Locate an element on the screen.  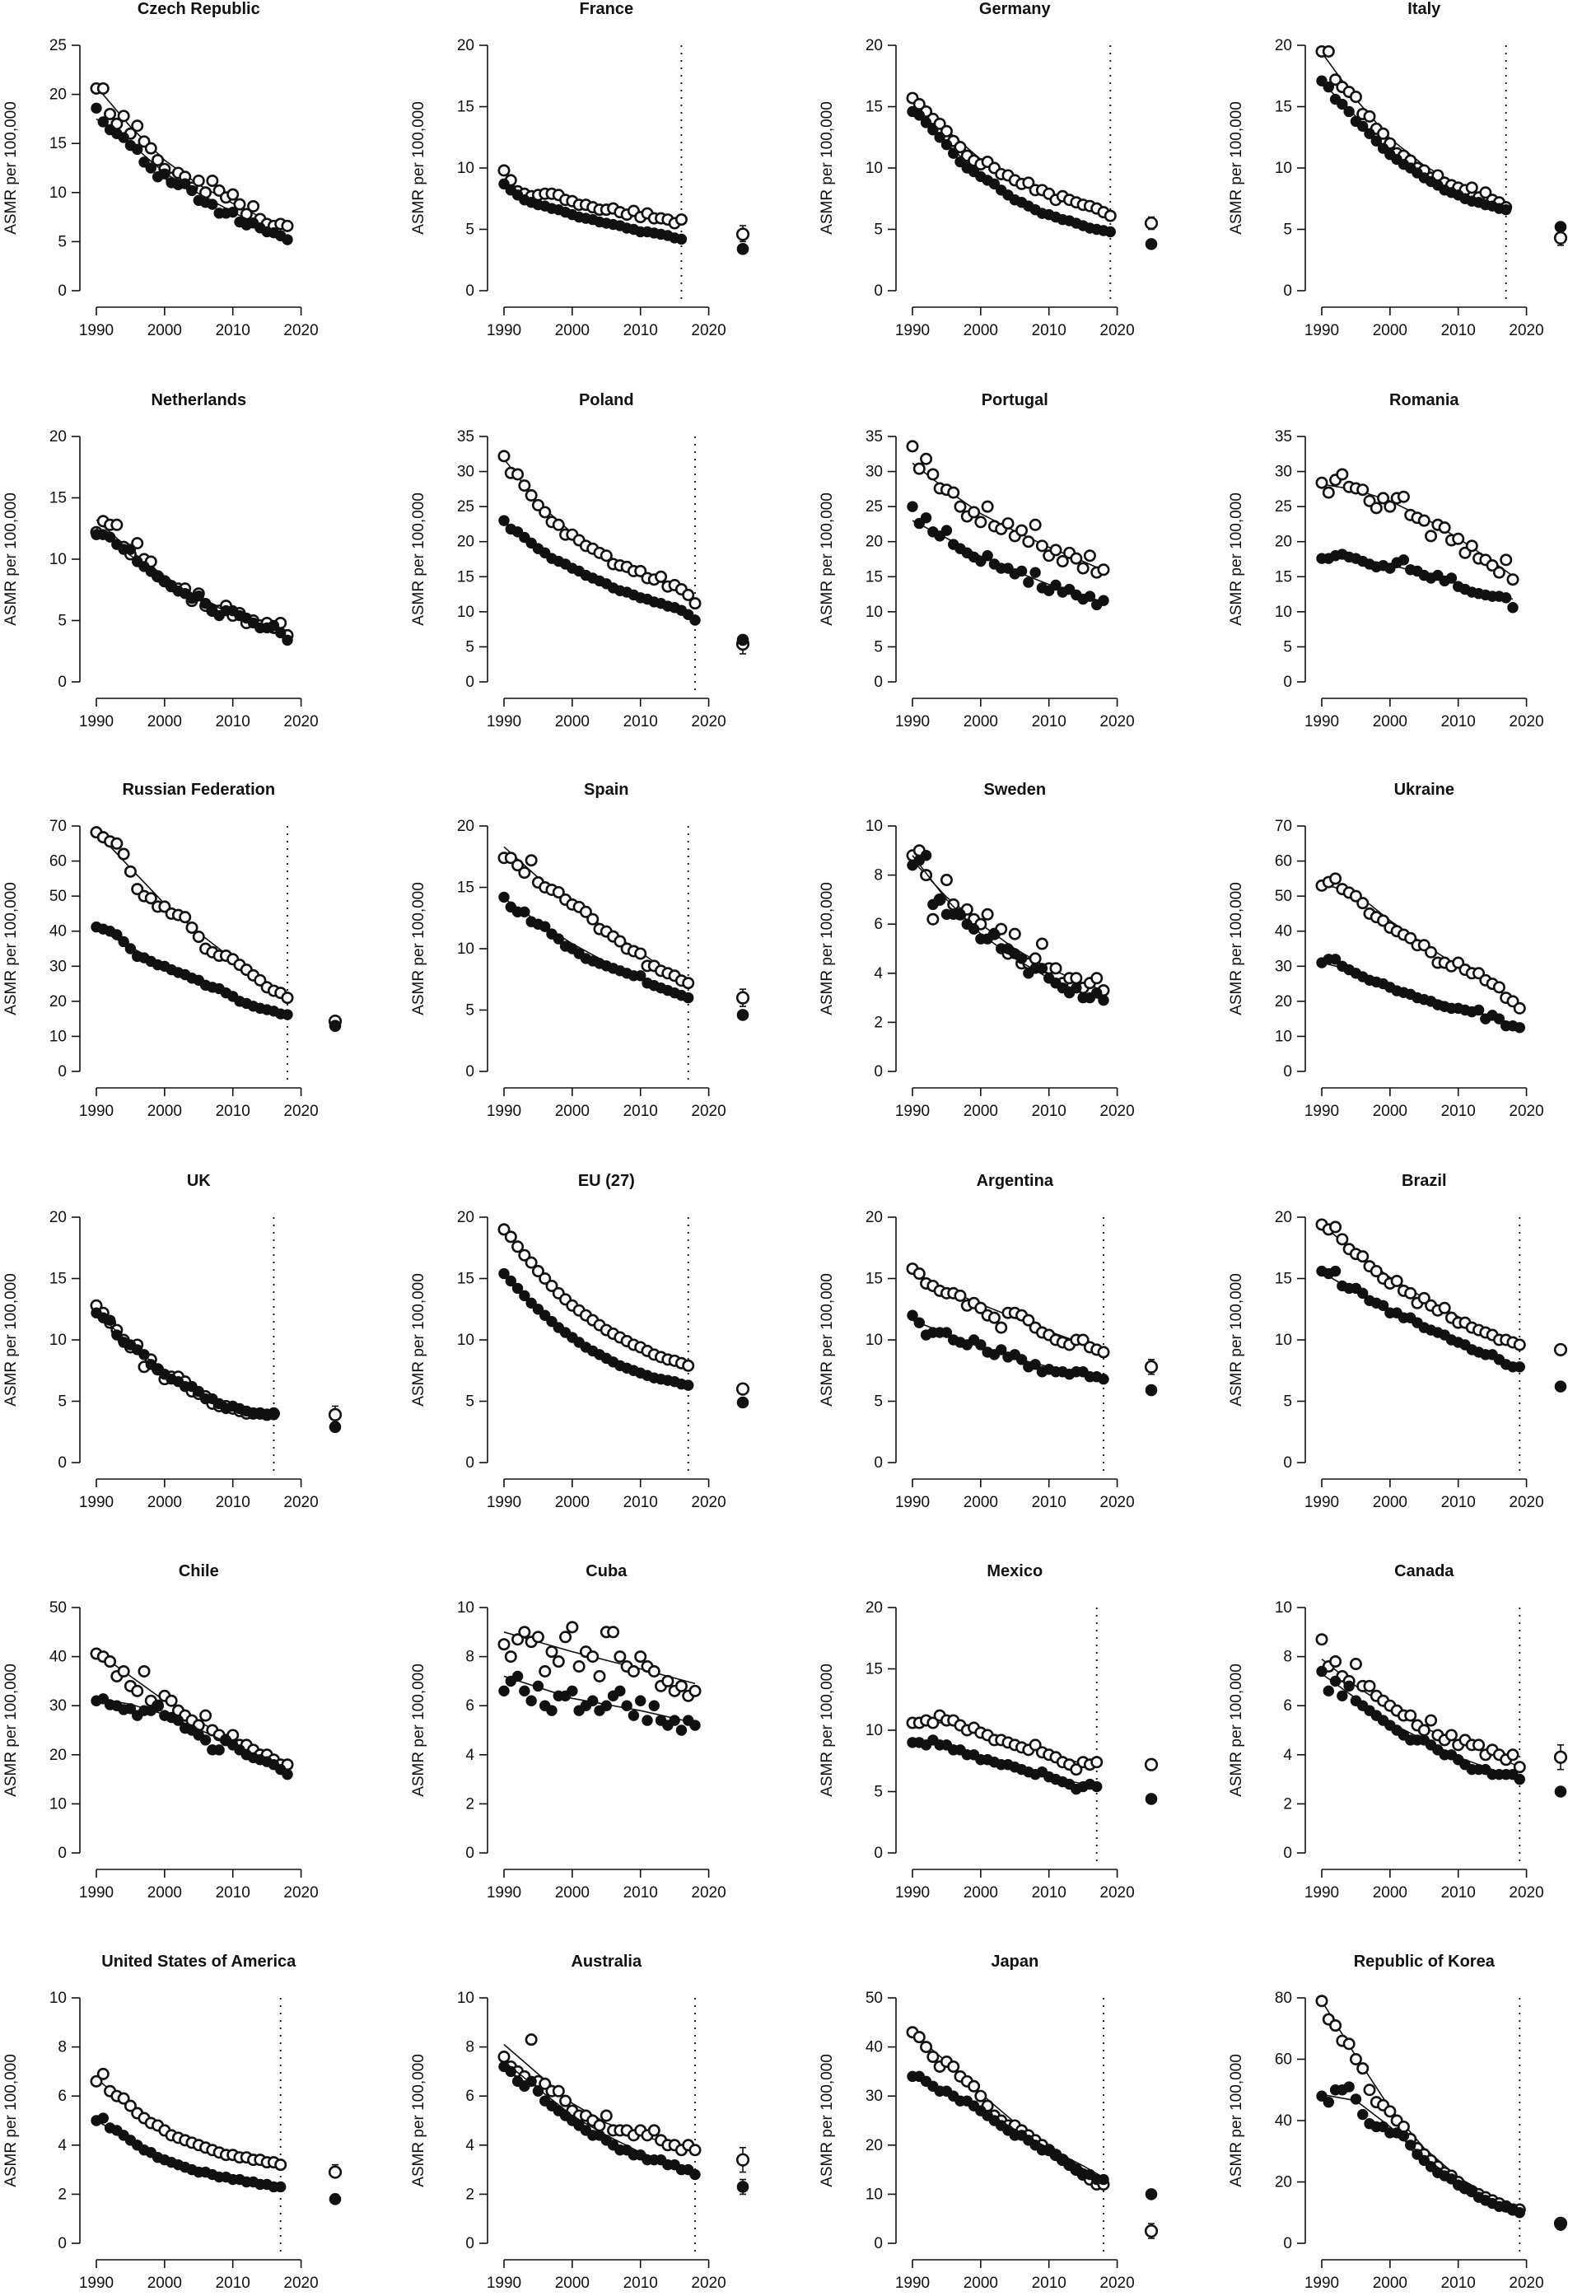
y-tick-label: 30 is located at coordinates (58, 1706).